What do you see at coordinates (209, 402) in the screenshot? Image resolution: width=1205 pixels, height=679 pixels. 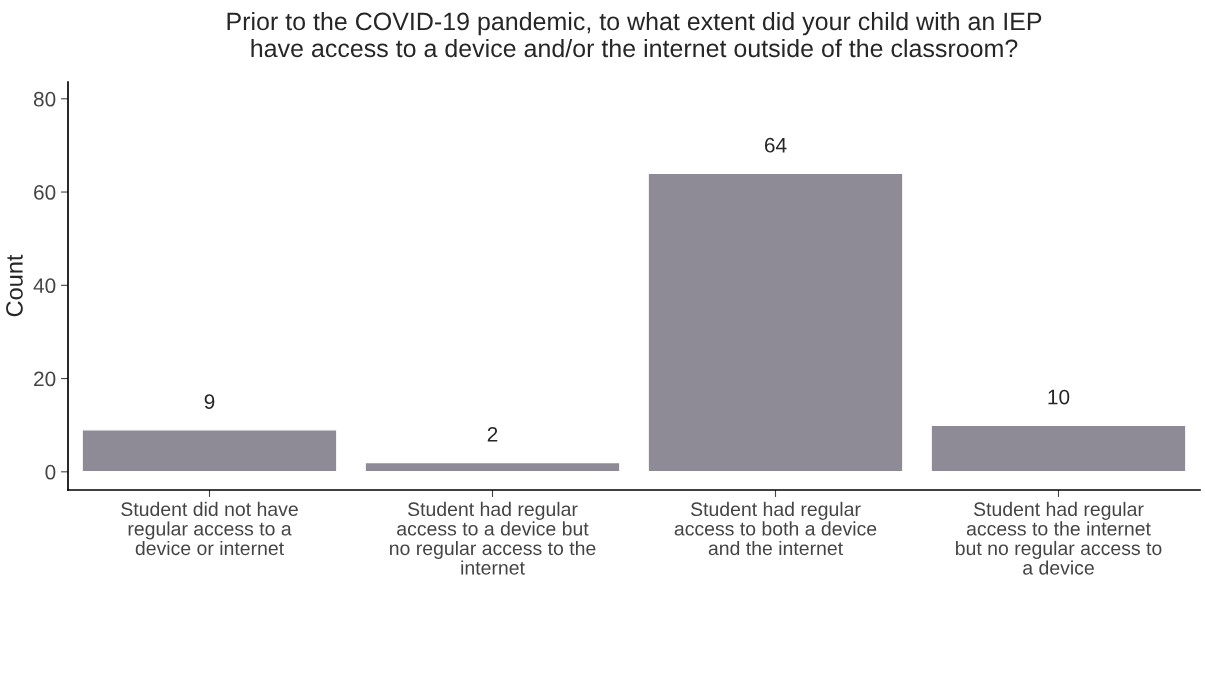 I see `data-label: 9` at bounding box center [209, 402].